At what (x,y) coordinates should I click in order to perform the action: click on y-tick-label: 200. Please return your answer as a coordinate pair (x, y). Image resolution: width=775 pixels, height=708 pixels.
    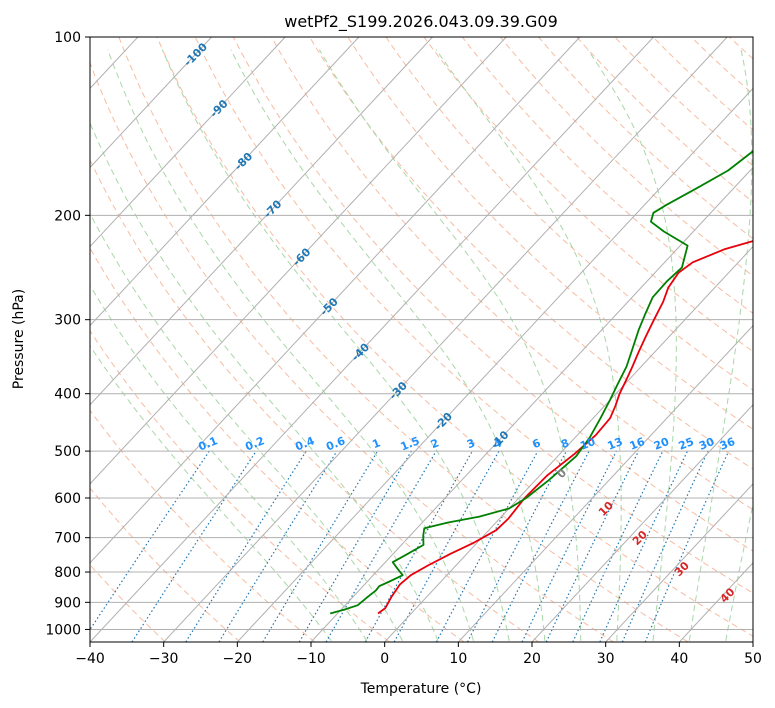
    Looking at the image, I should click on (67, 216).